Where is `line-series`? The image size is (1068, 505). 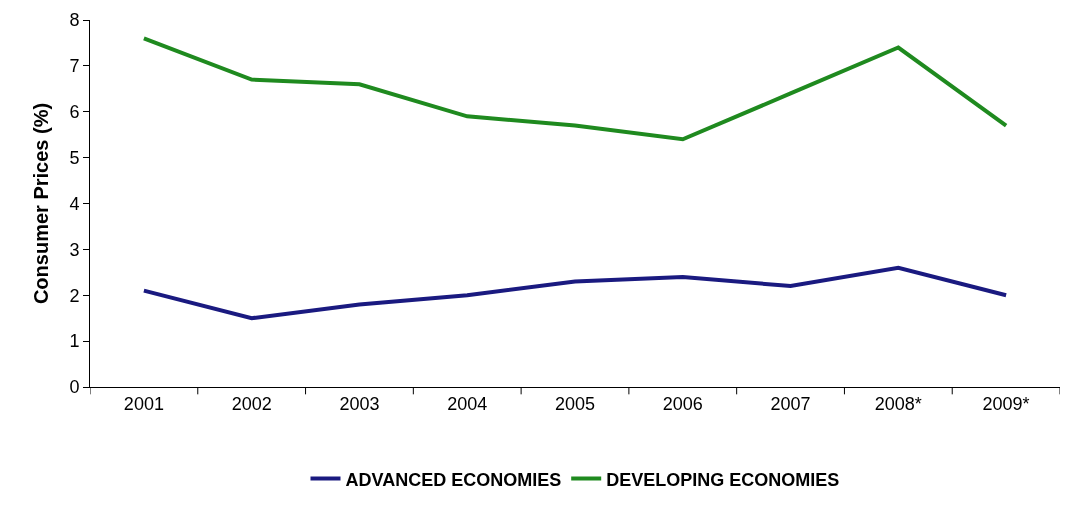
line-series is located at coordinates (575, 293).